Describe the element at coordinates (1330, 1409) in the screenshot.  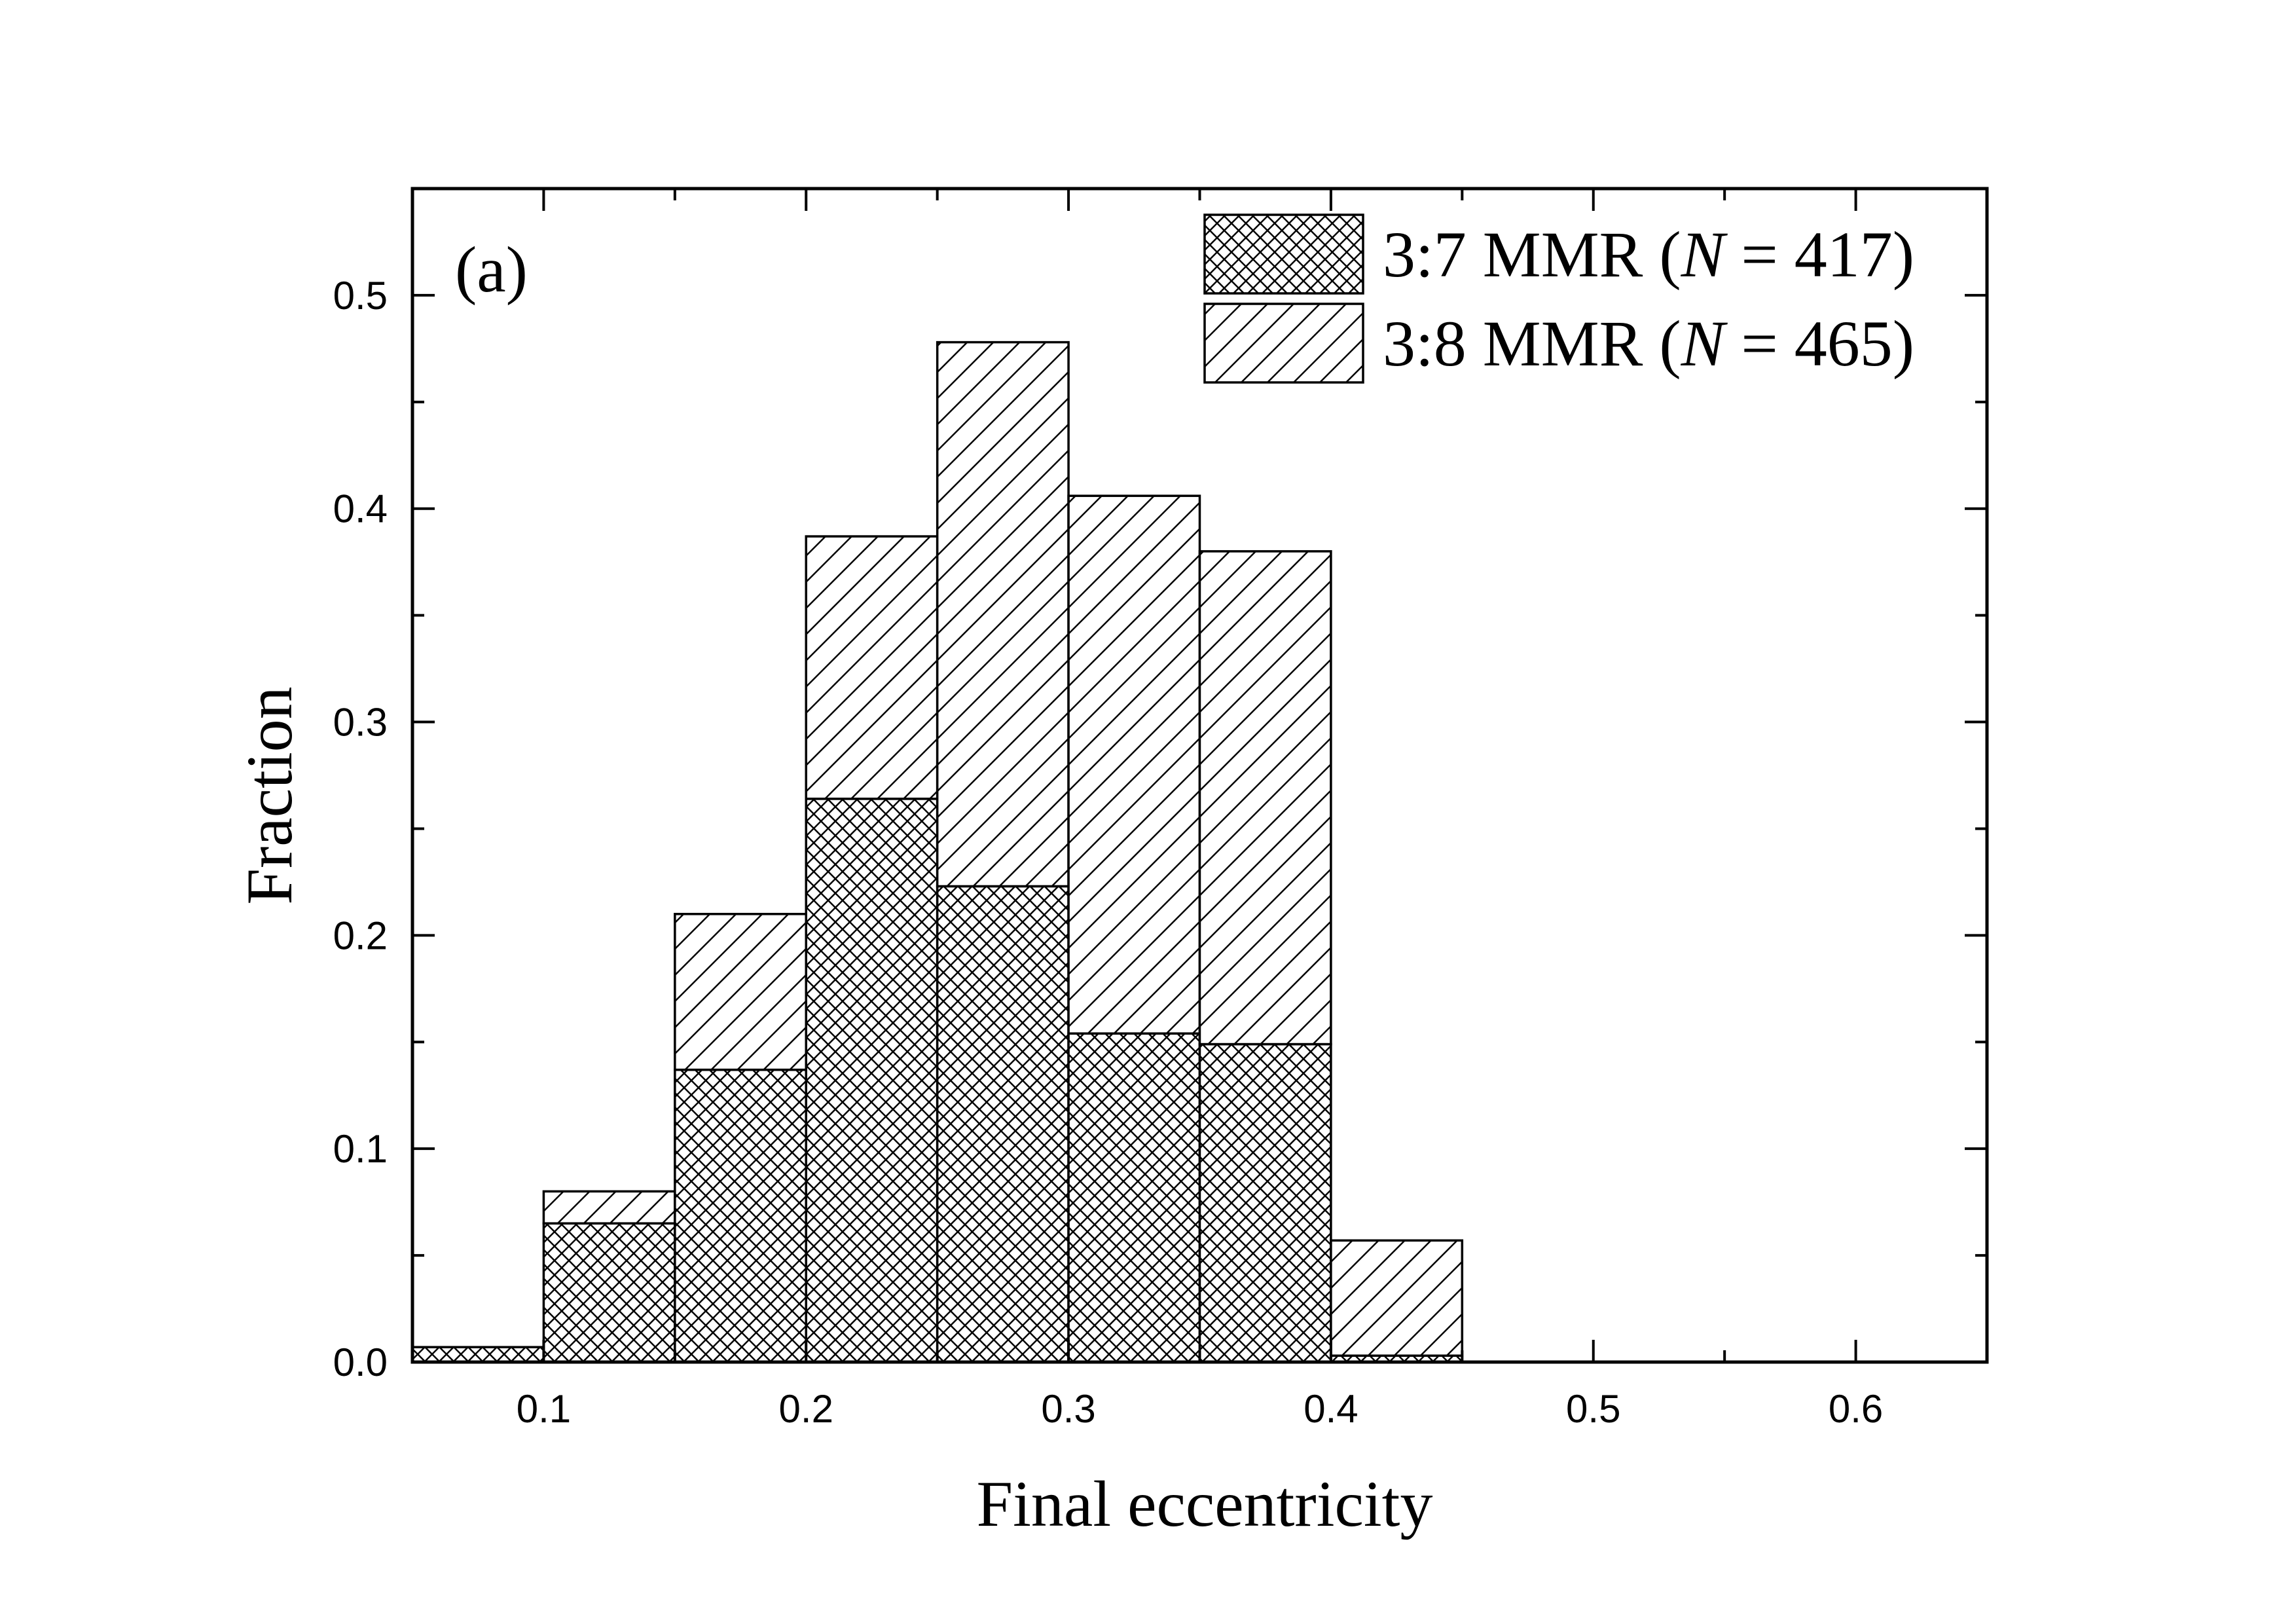
I see `x-tick-label: 0.4` at that location.